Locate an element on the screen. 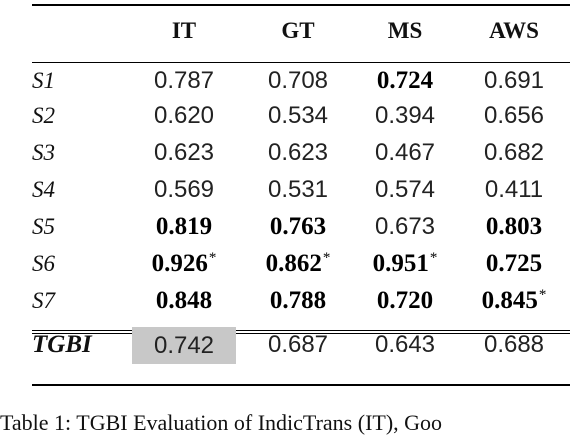 The image size is (588, 442). table-row: S7 0.848 0.788 0.720 0.845* is located at coordinates (301, 300).